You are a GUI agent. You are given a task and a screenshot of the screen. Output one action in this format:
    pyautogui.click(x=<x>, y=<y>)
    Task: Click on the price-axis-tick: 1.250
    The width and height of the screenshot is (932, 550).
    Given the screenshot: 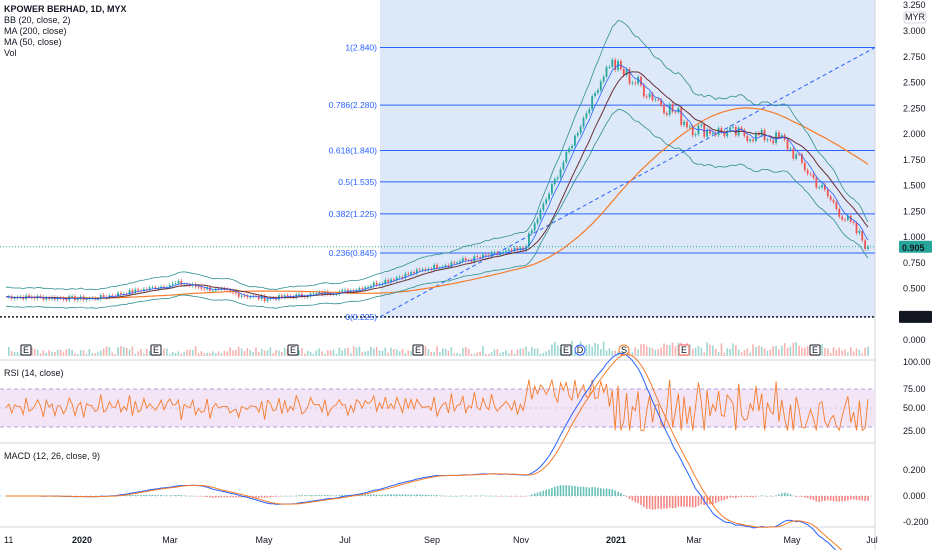 What is the action you would take?
    pyautogui.click(x=914, y=211)
    